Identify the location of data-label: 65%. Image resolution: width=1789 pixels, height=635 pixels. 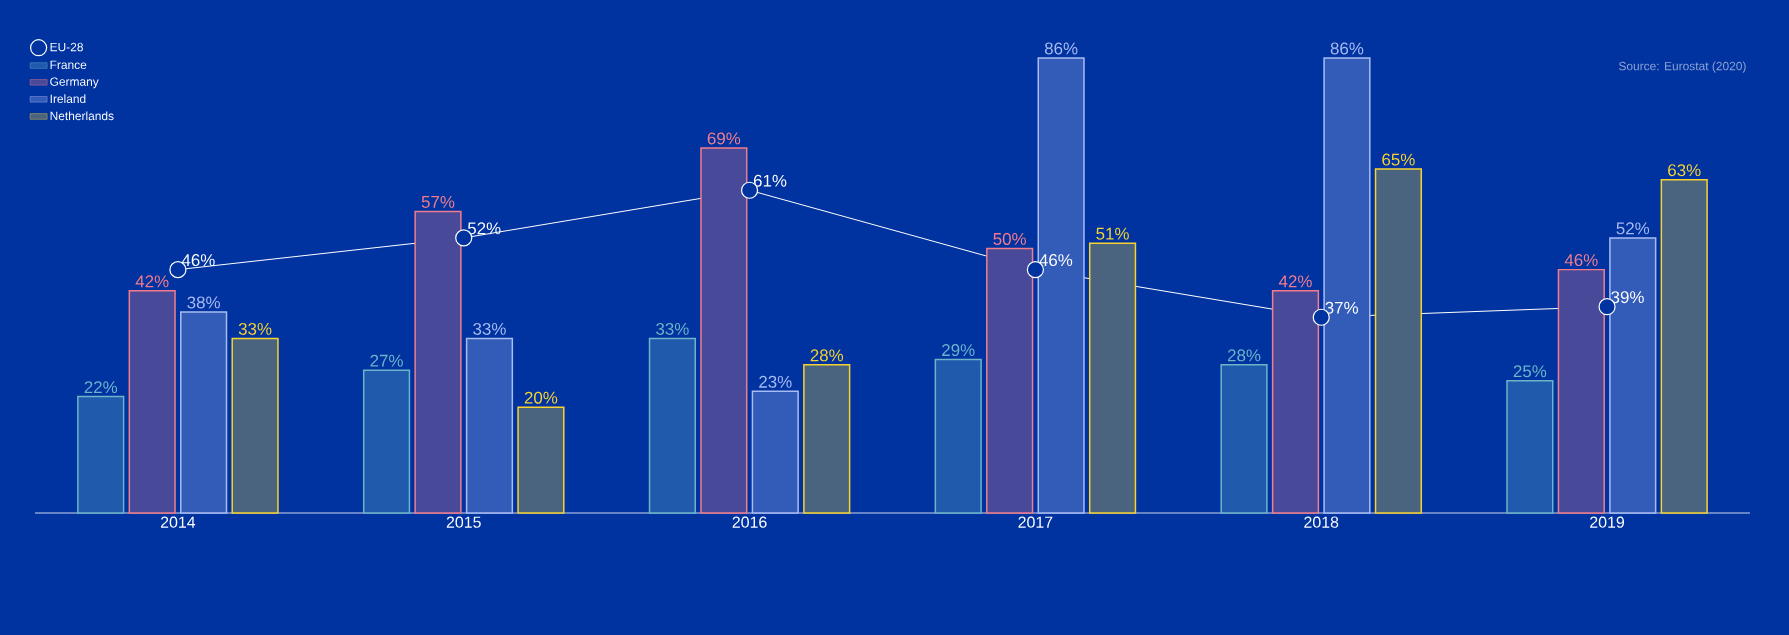
(1398, 159).